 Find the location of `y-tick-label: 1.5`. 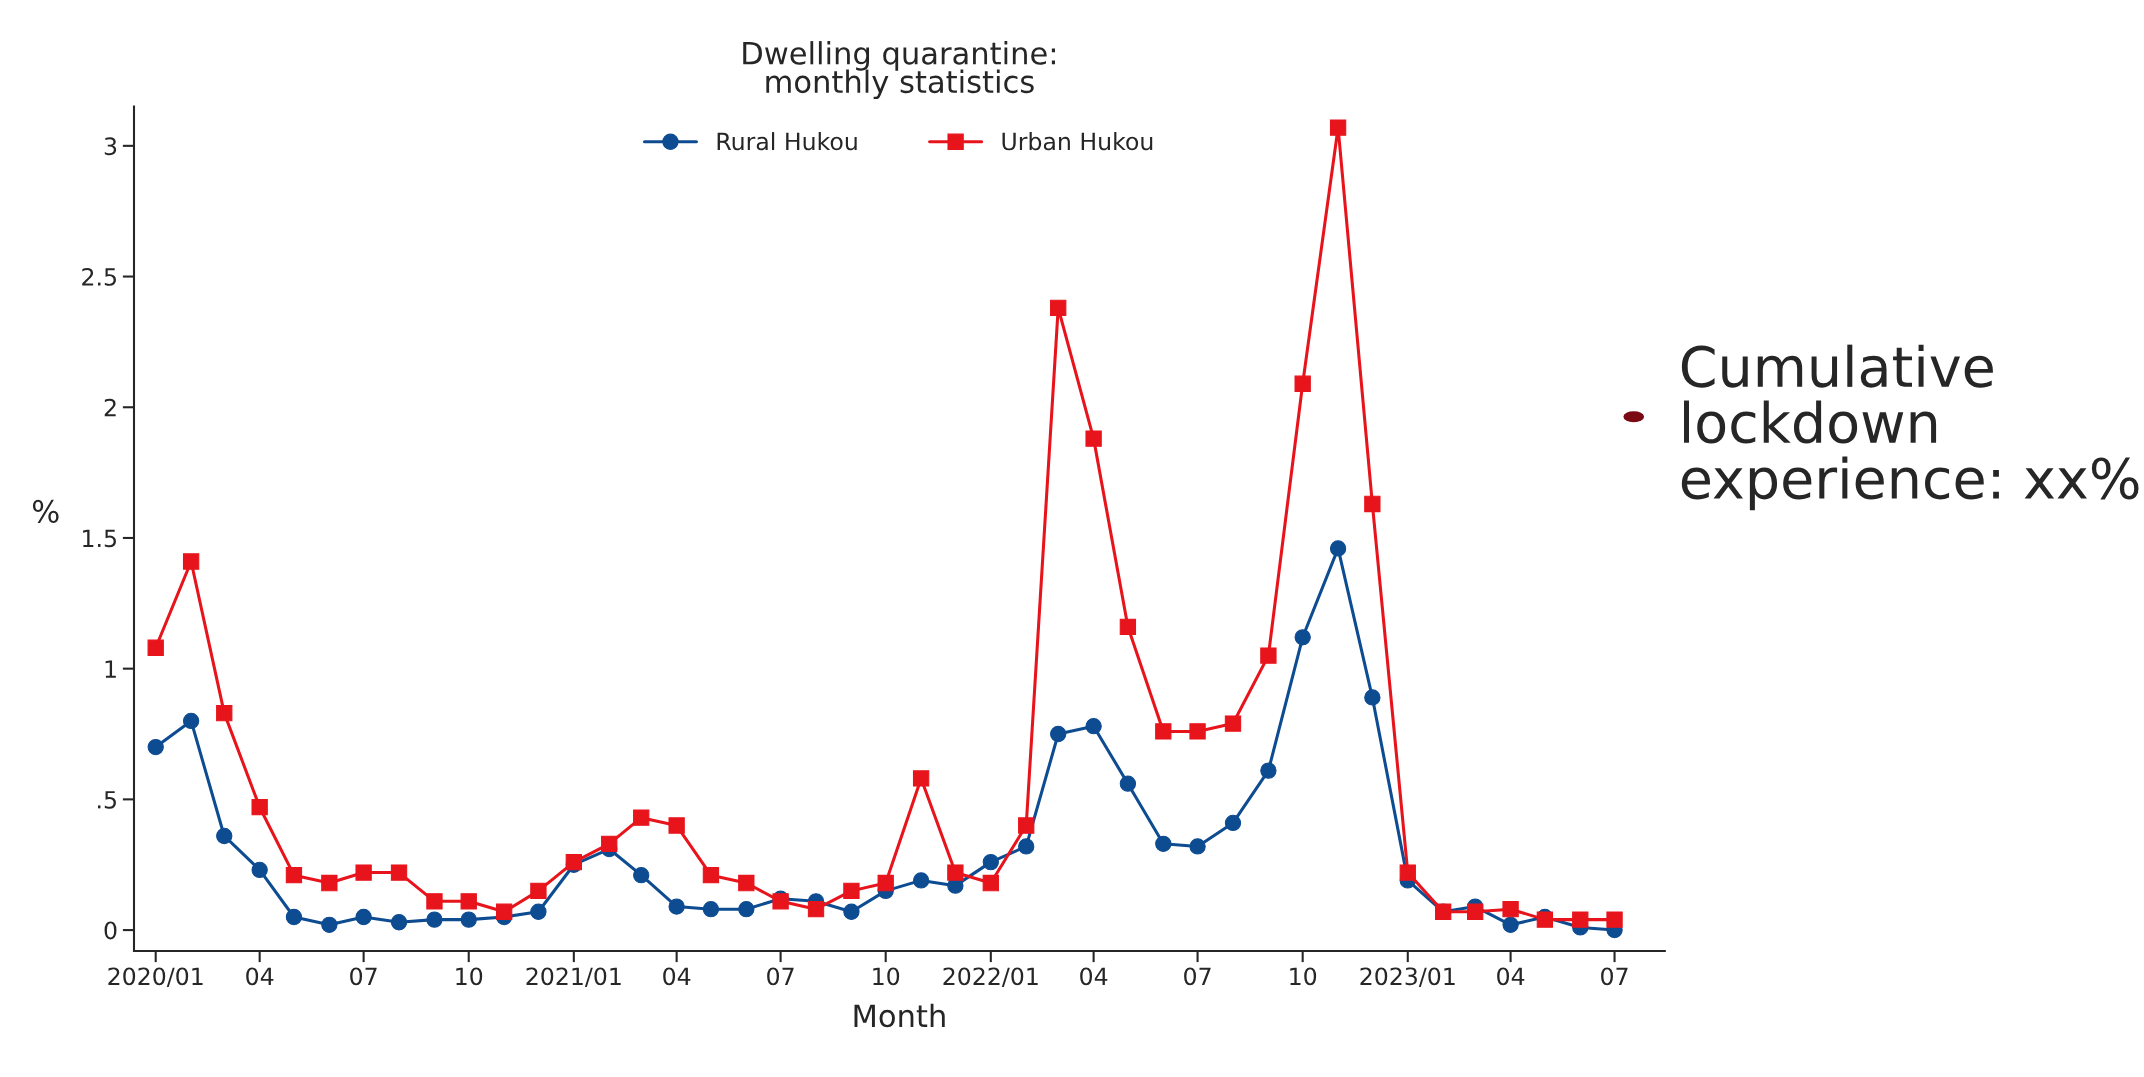

y-tick-label: 1.5 is located at coordinates (99, 538).